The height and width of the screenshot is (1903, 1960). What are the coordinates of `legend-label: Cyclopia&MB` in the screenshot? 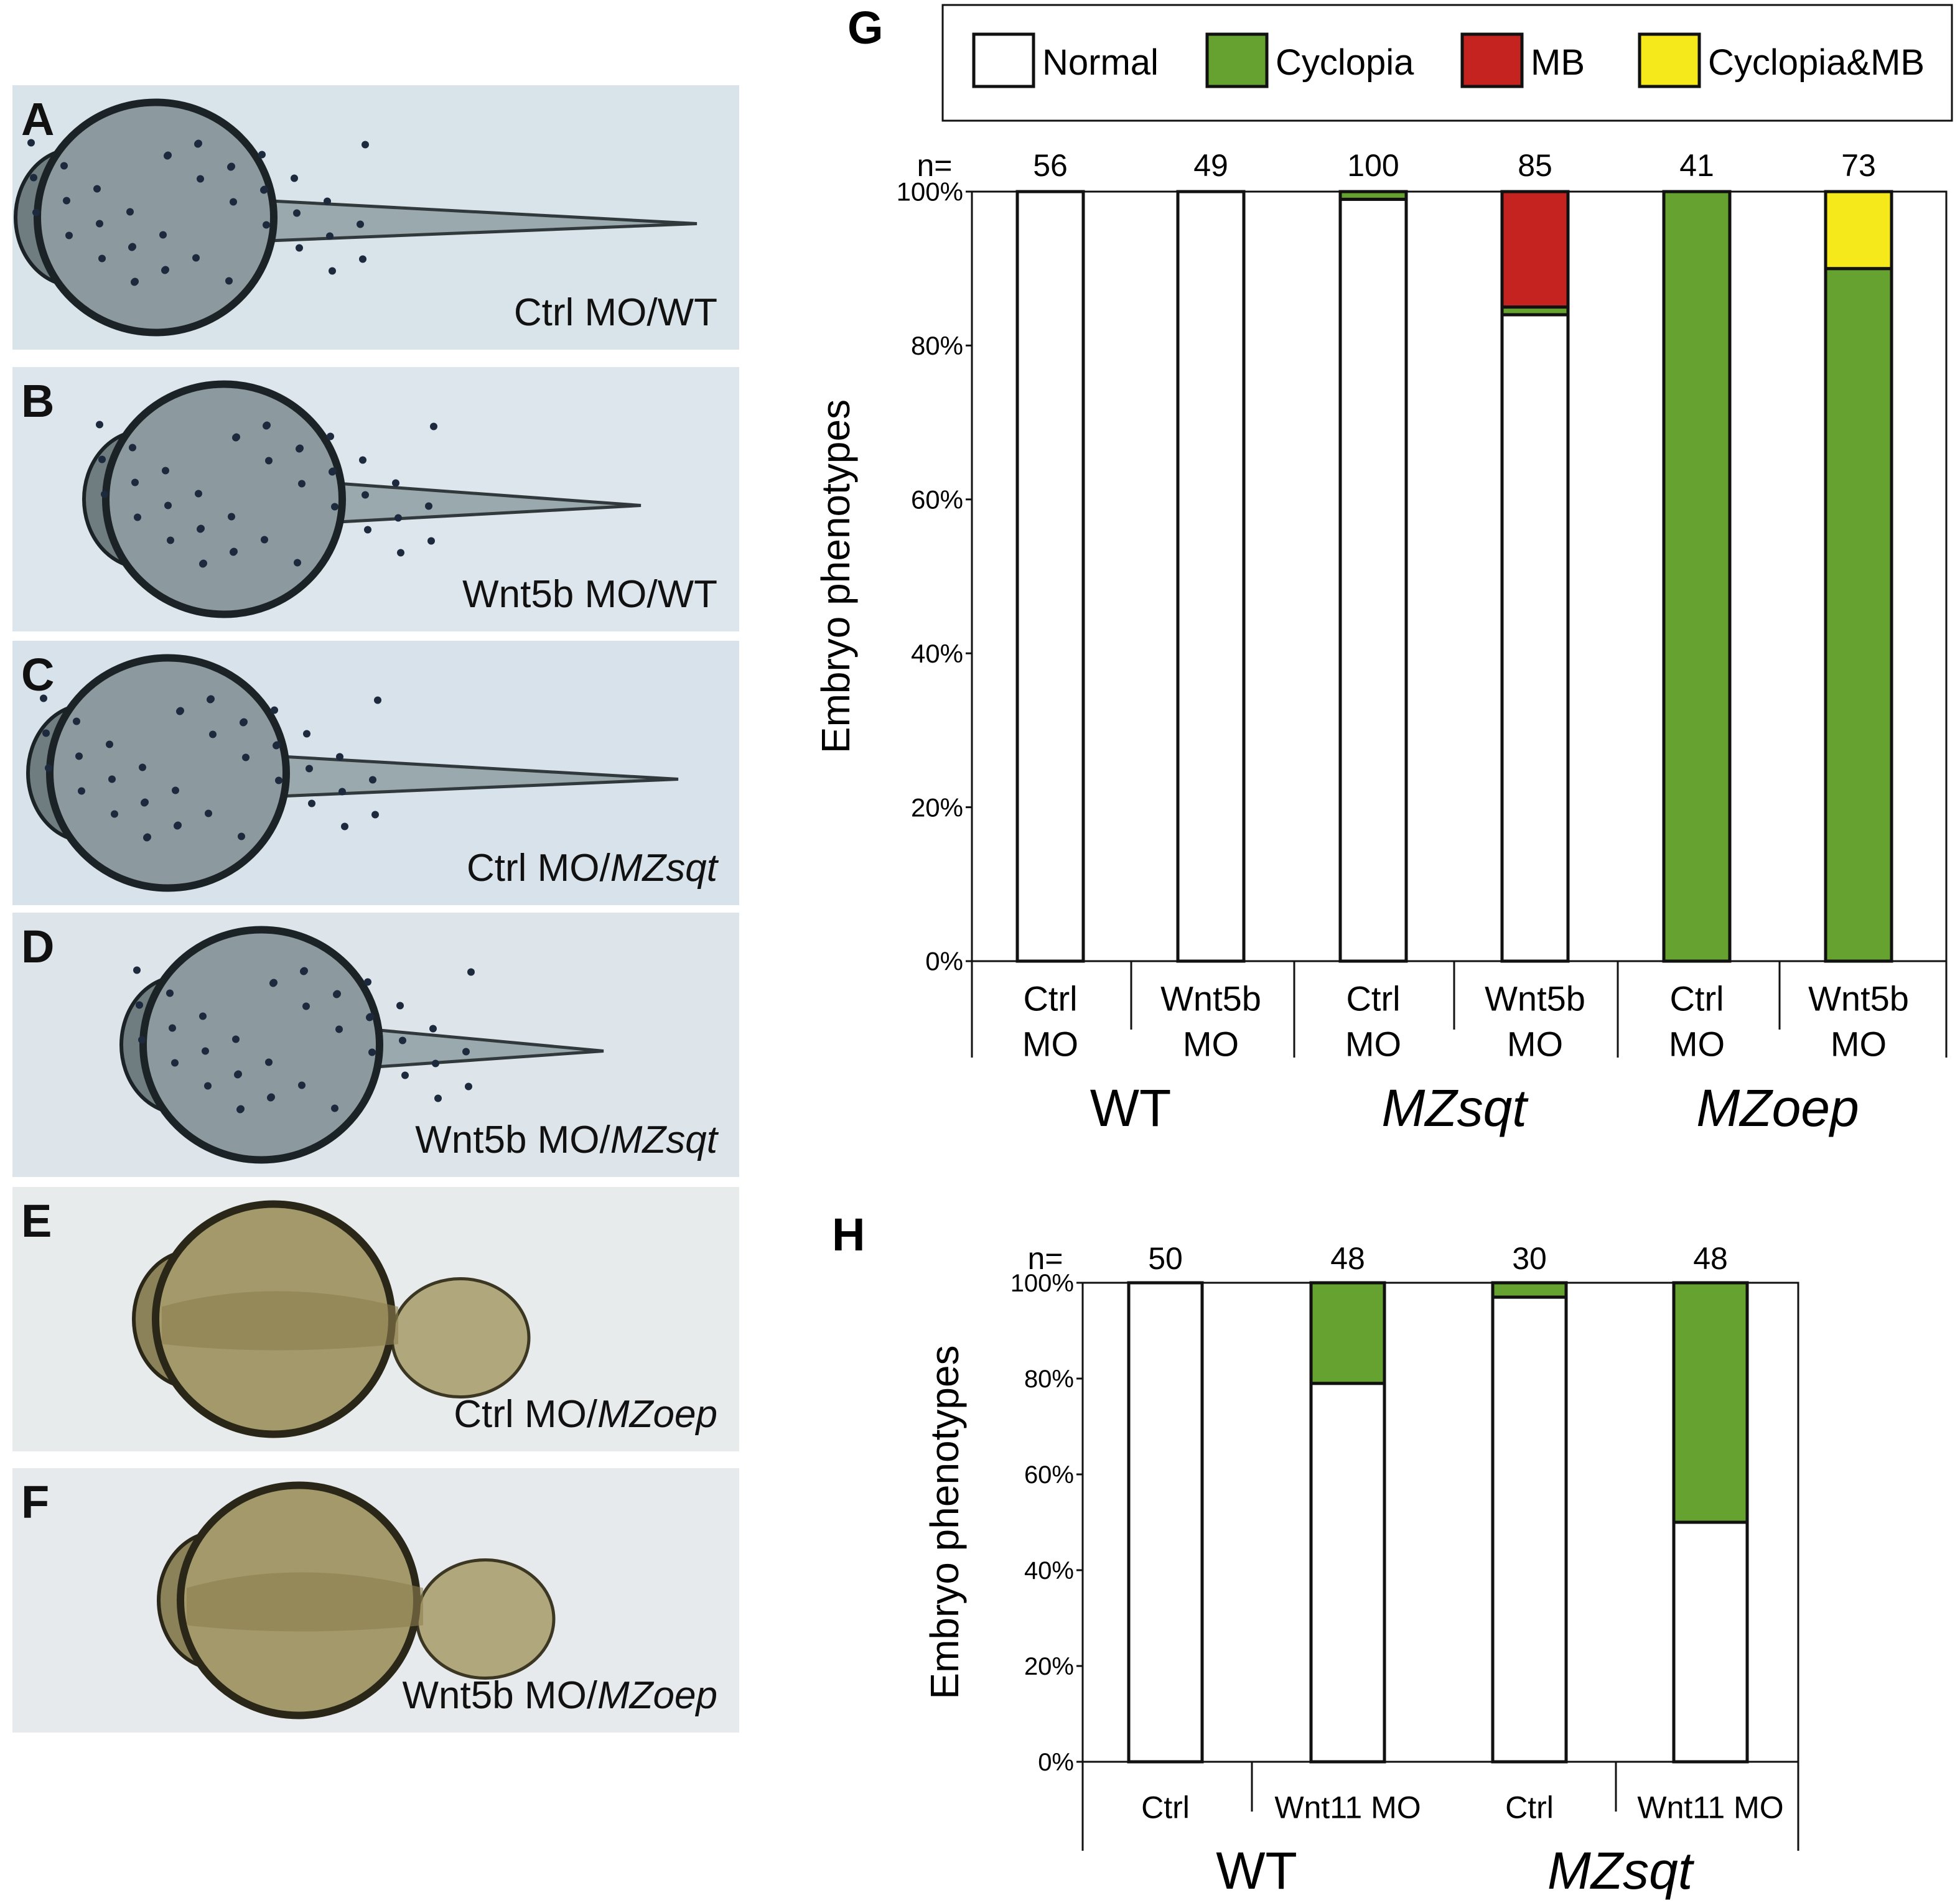 It's located at (1816, 63).